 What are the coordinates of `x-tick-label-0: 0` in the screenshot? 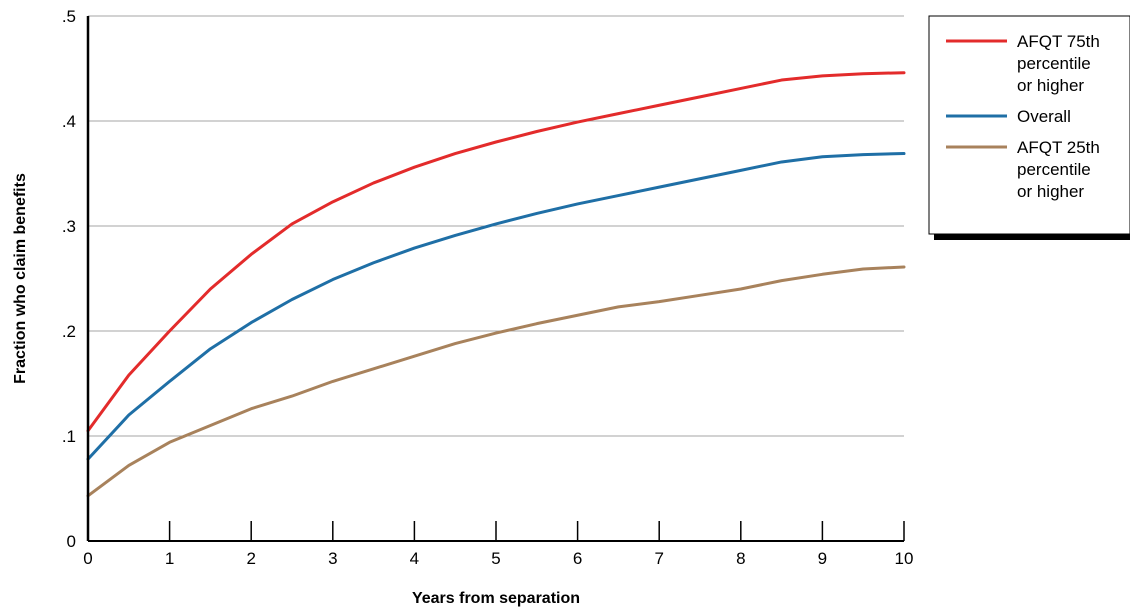 It's located at (87, 558).